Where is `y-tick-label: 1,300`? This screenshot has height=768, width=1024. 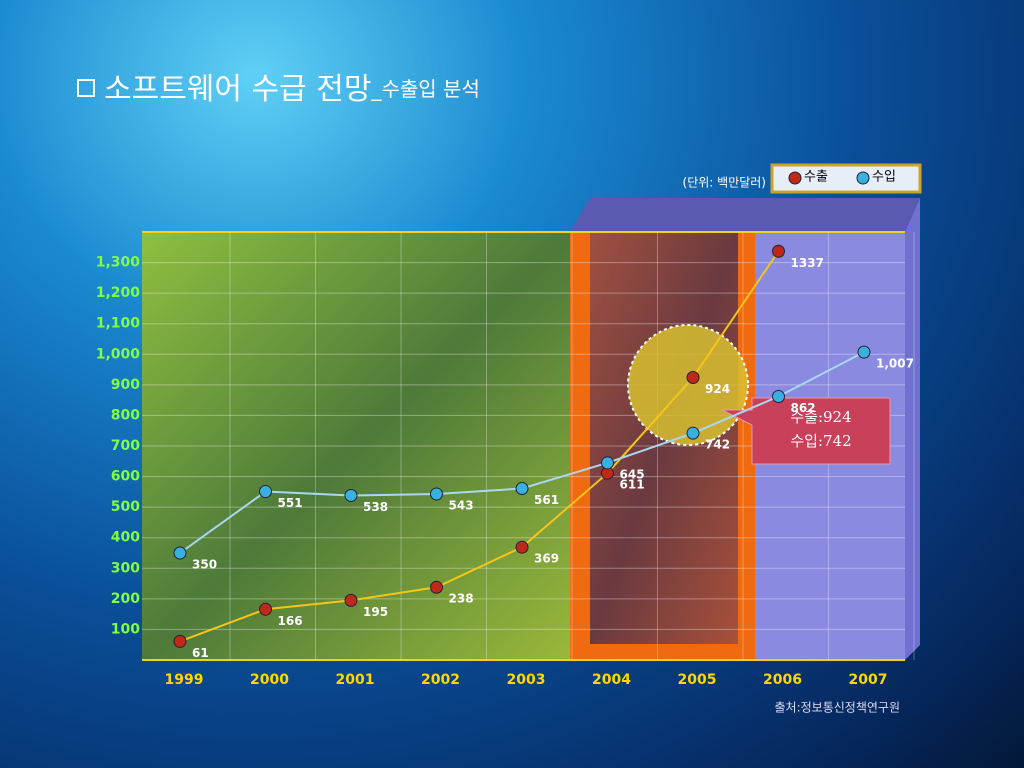
y-tick-label: 1,300 is located at coordinates (118, 263).